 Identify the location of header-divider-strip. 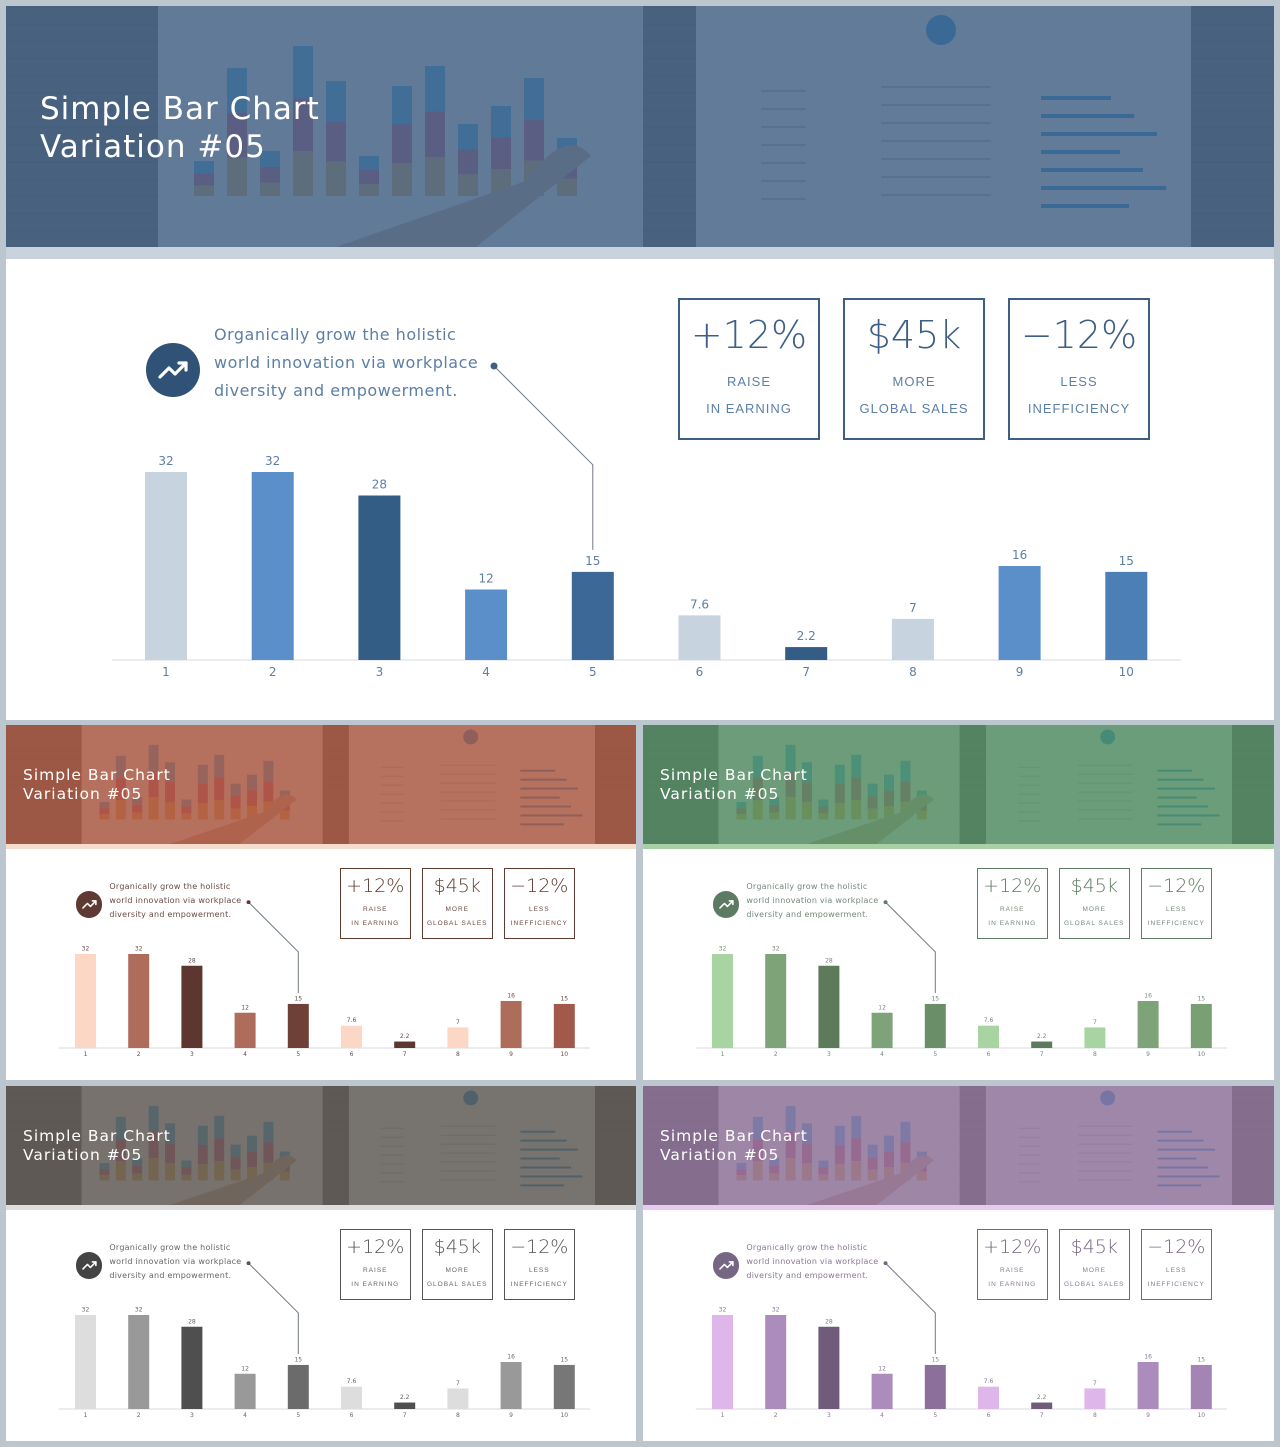
(958, 1207).